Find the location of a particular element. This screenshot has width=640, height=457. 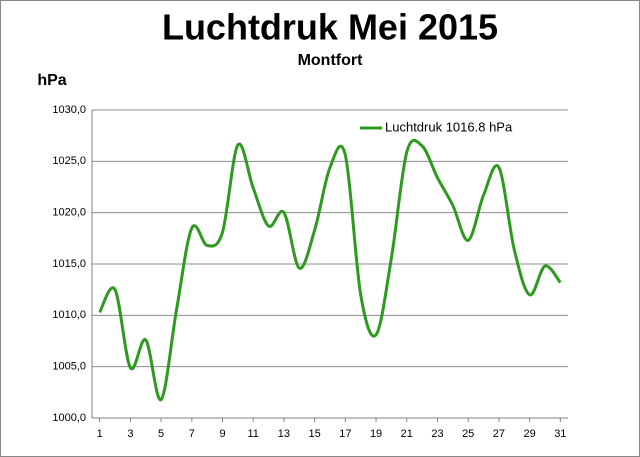

x-tick-label: 9 is located at coordinates (222, 434).